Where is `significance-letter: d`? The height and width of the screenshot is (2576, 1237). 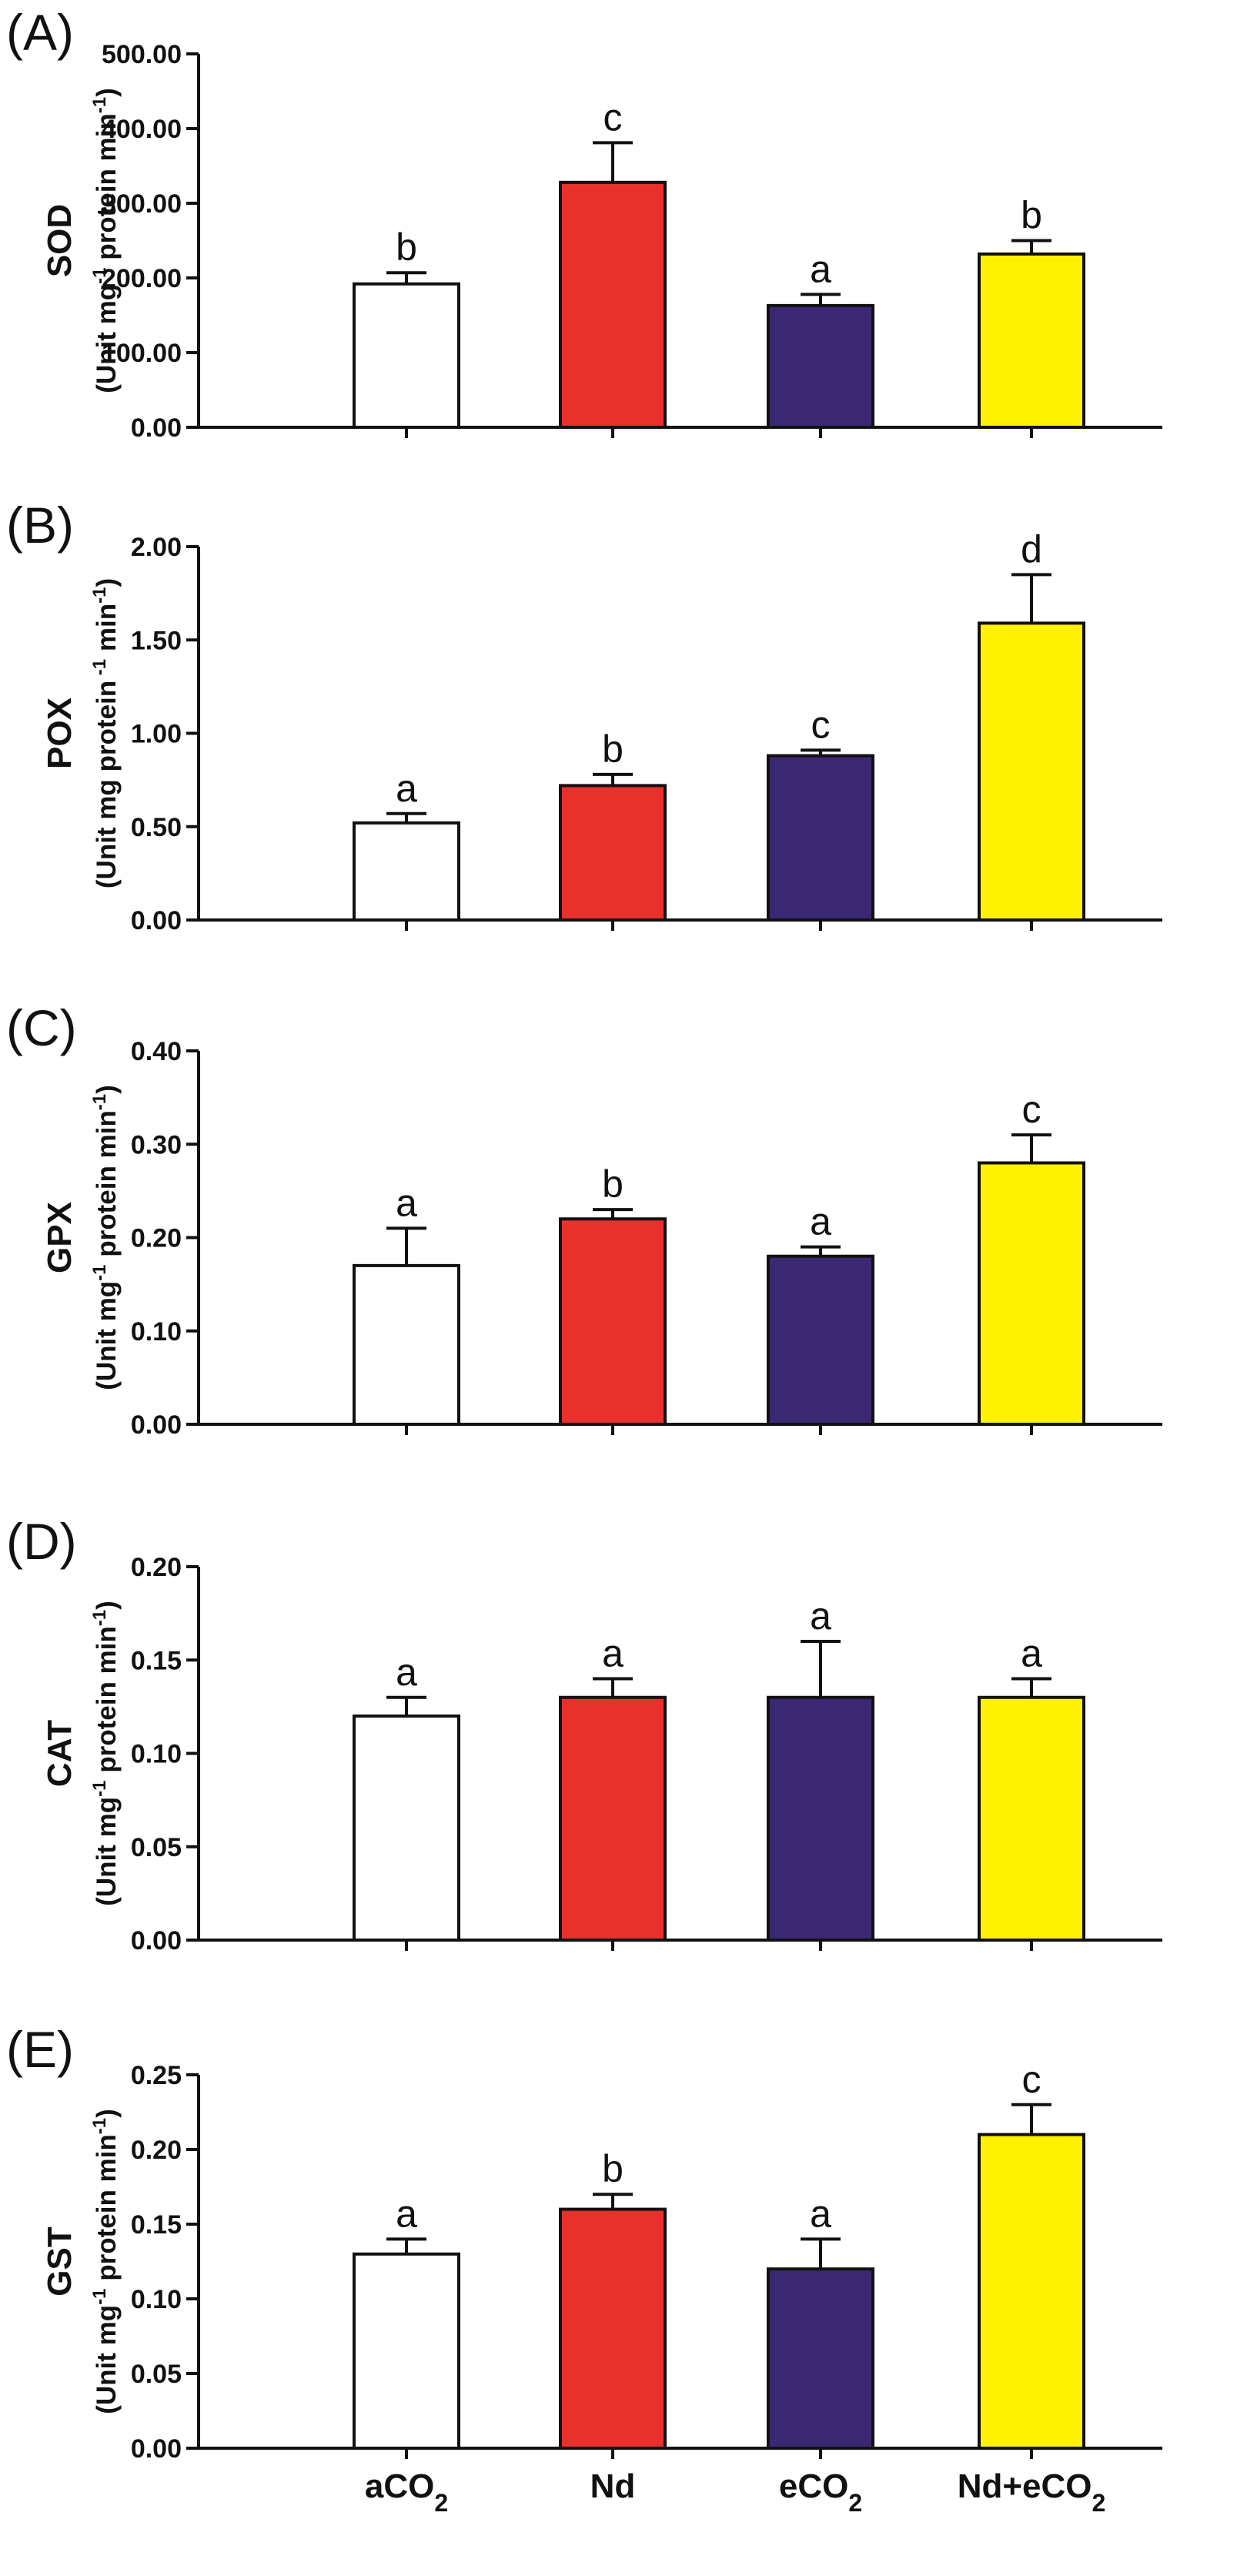 significance-letter: d is located at coordinates (1031, 548).